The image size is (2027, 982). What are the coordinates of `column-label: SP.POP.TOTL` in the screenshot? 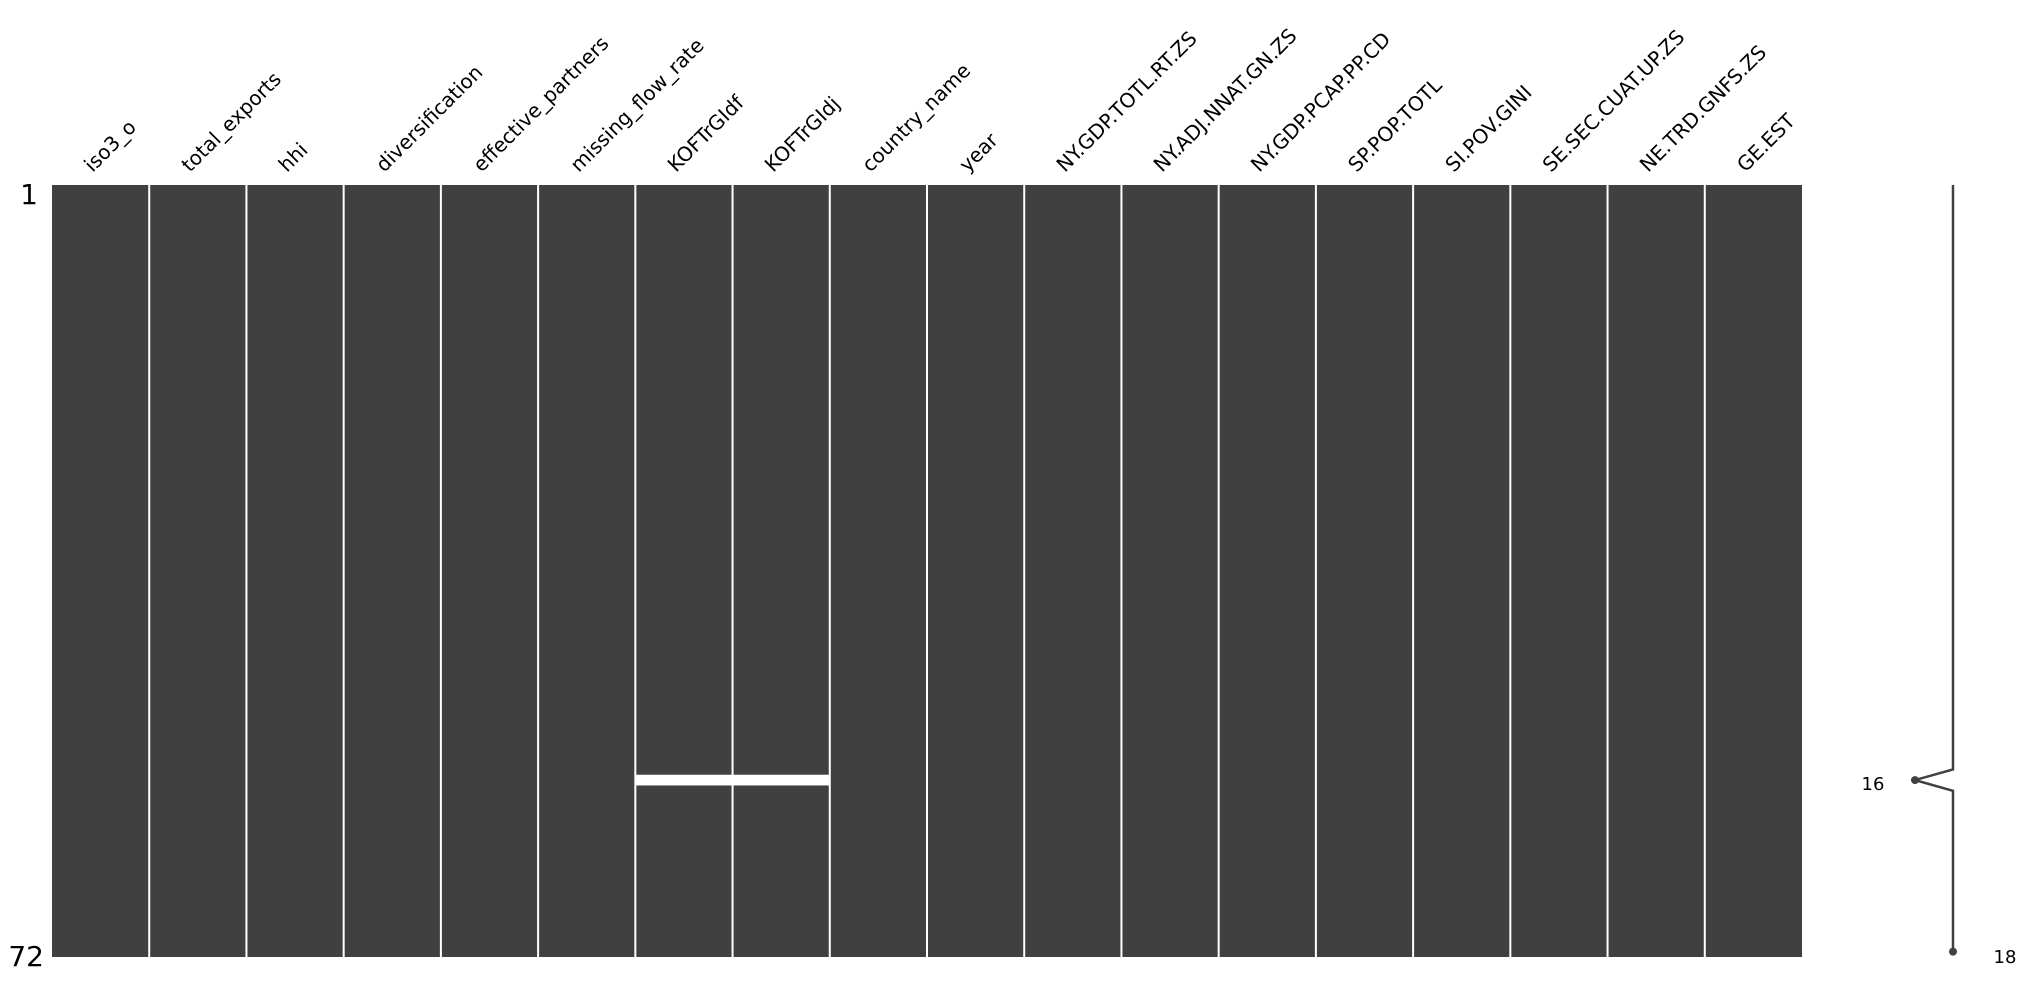 It's located at (1395, 124).